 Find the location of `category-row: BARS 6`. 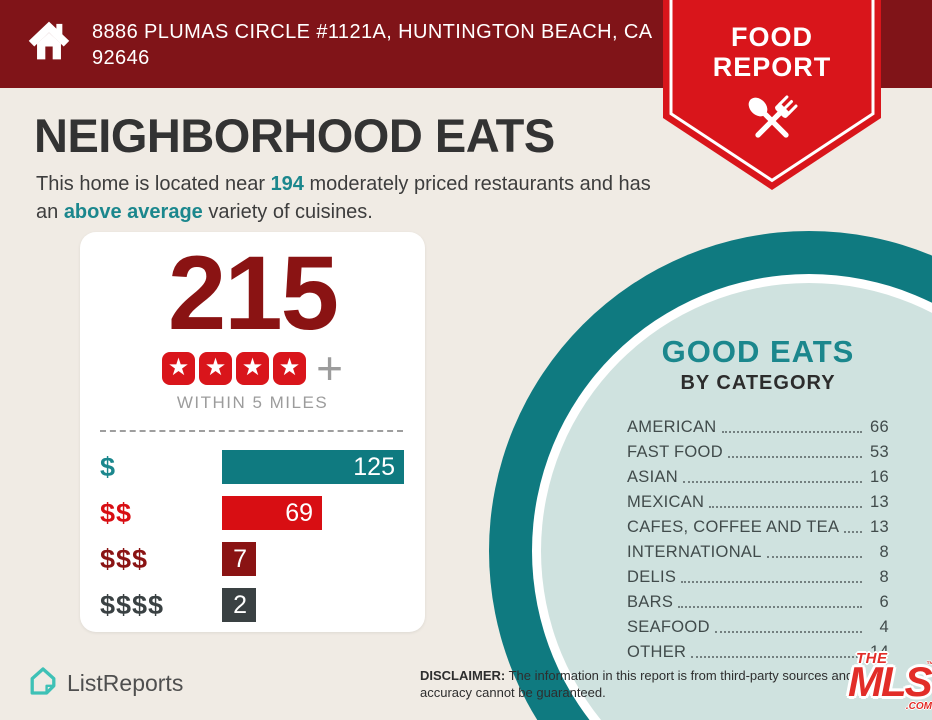

category-row: BARS 6 is located at coordinates (758, 598).